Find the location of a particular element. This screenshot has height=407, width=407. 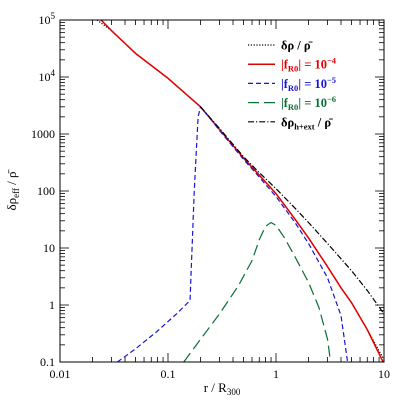

y-tick-label-base: 1 is located at coordinates (52, 305).